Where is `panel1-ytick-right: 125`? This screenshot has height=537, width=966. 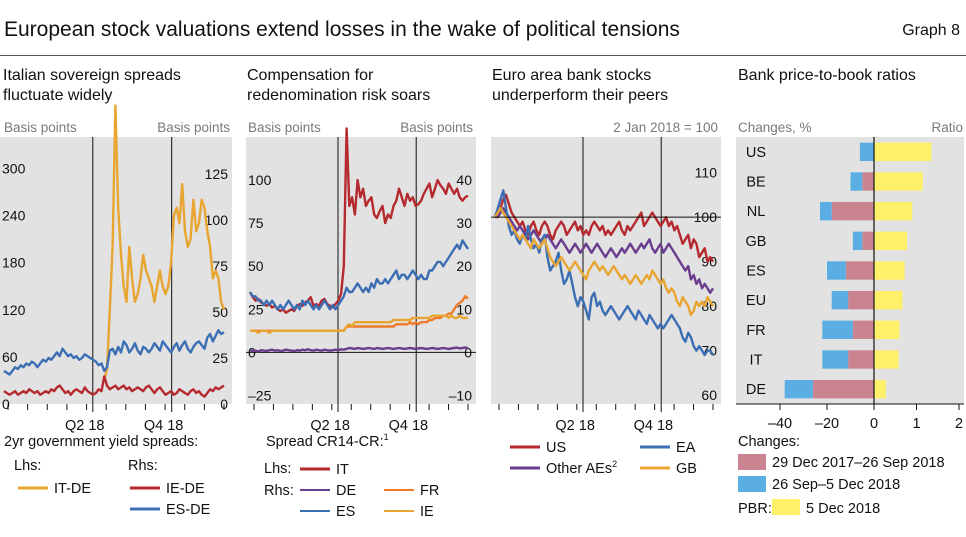 panel1-ytick-right: 125 is located at coordinates (217, 174).